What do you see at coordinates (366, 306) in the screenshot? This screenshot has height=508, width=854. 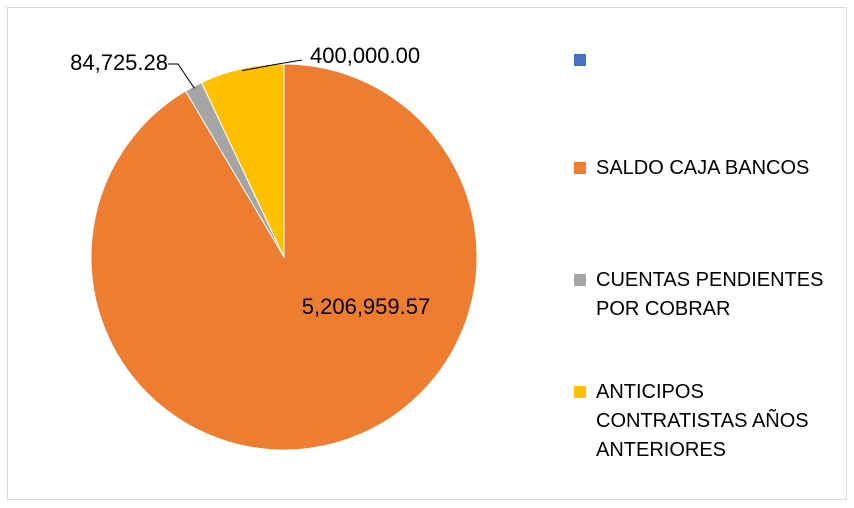 I see `data-label-1: 5,206,959.57` at bounding box center [366, 306].